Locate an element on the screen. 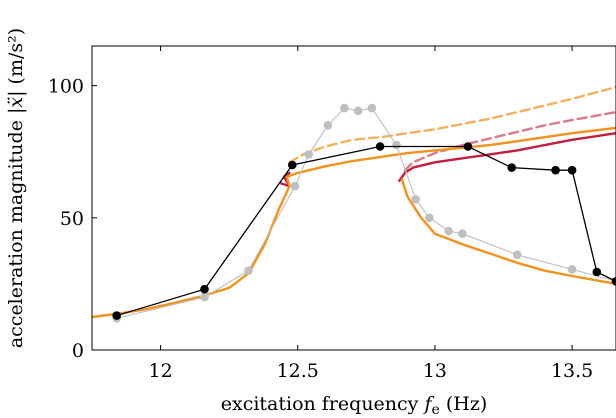  x-tick-label: 12 is located at coordinates (160, 371).